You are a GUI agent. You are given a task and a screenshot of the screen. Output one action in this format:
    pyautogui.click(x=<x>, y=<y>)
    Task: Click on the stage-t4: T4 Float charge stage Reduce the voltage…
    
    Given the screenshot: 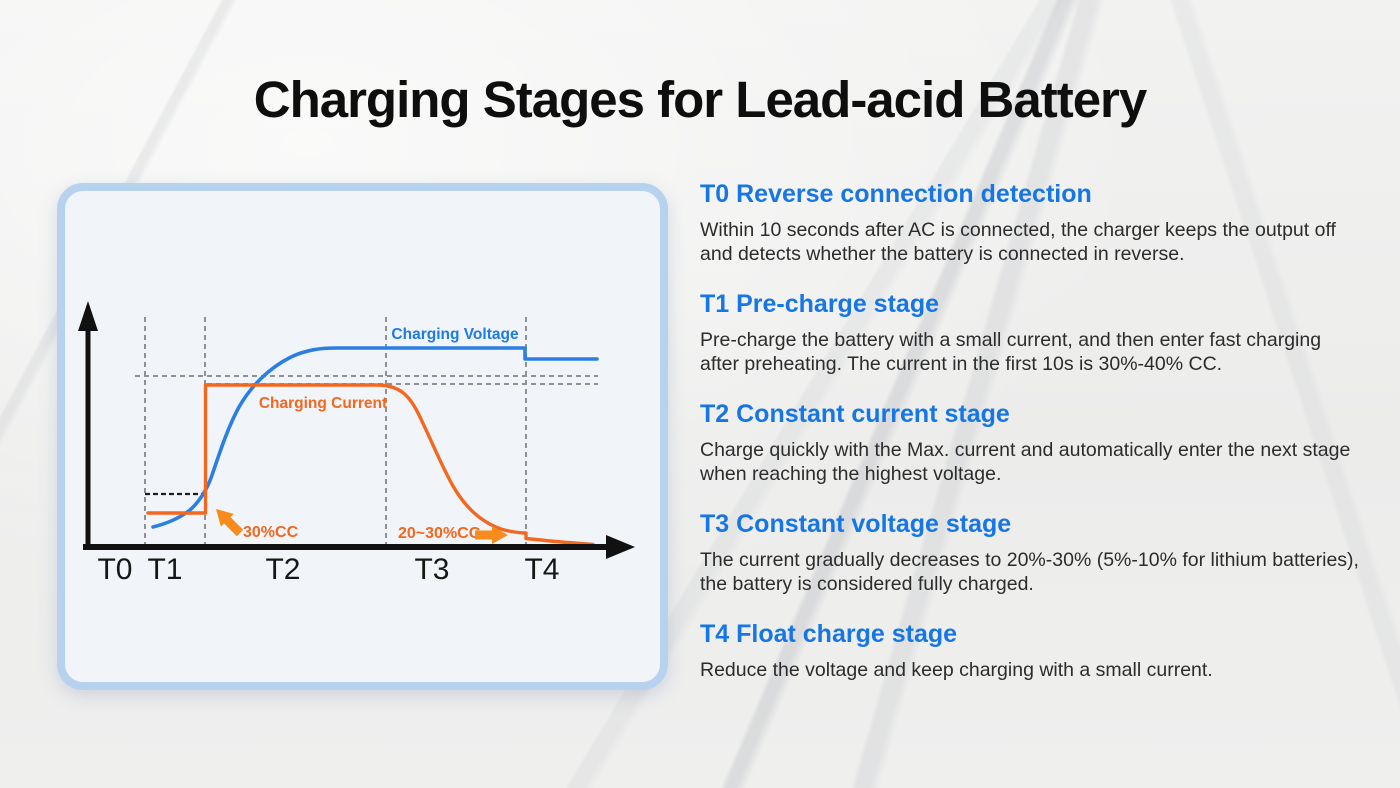 What is the action you would take?
    pyautogui.click(x=1030, y=650)
    